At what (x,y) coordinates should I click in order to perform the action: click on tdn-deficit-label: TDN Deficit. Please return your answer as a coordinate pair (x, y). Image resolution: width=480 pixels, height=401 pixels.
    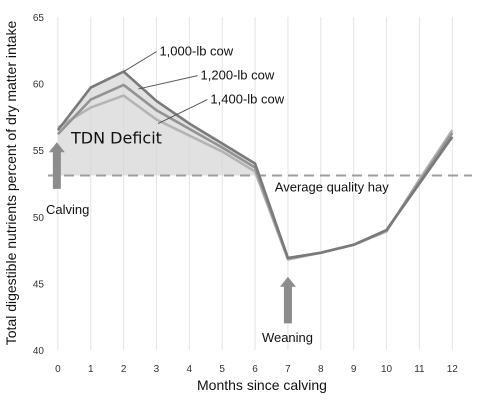
    Looking at the image, I should click on (116, 138).